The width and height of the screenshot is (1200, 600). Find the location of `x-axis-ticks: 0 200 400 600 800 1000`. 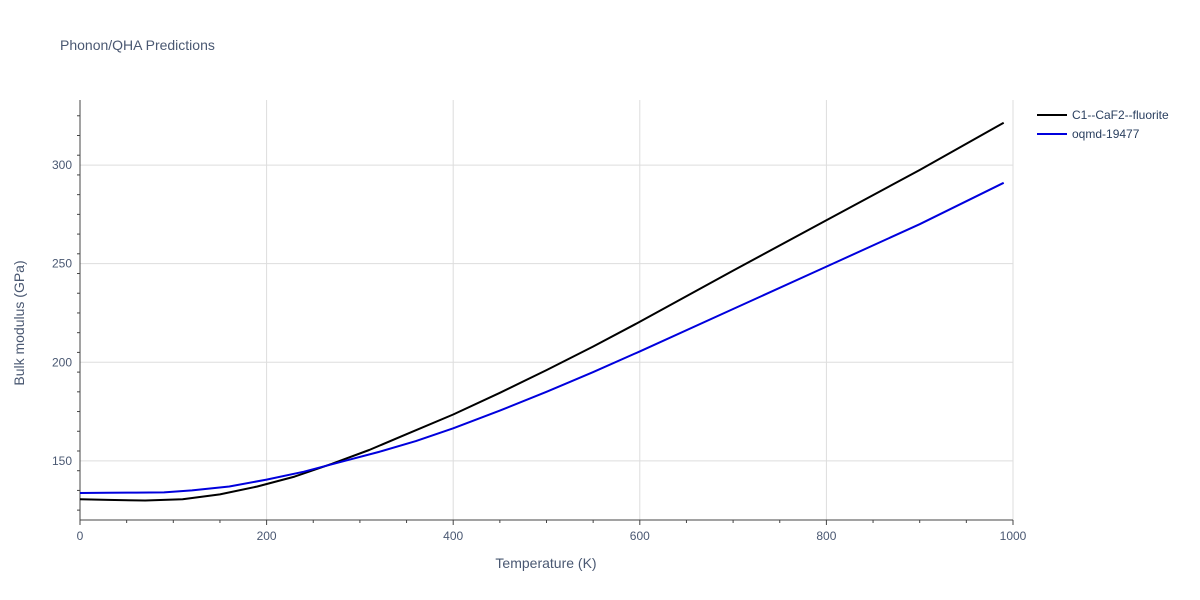

x-axis-ticks: 0 200 400 600 800 1000 is located at coordinates (552, 531).